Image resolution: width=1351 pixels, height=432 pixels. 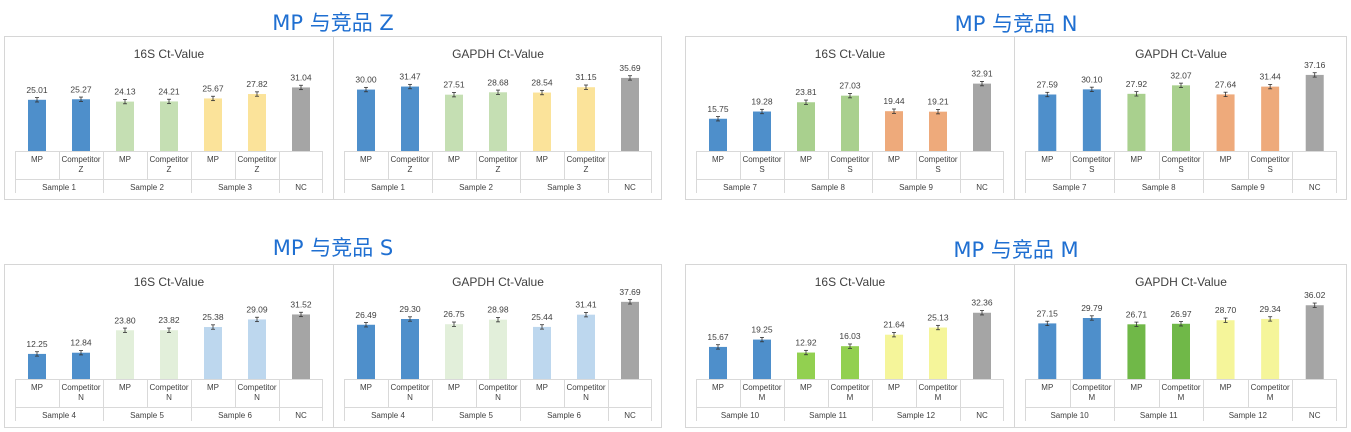 What do you see at coordinates (894, 101) in the screenshot?
I see `data-label: 19.44` at bounding box center [894, 101].